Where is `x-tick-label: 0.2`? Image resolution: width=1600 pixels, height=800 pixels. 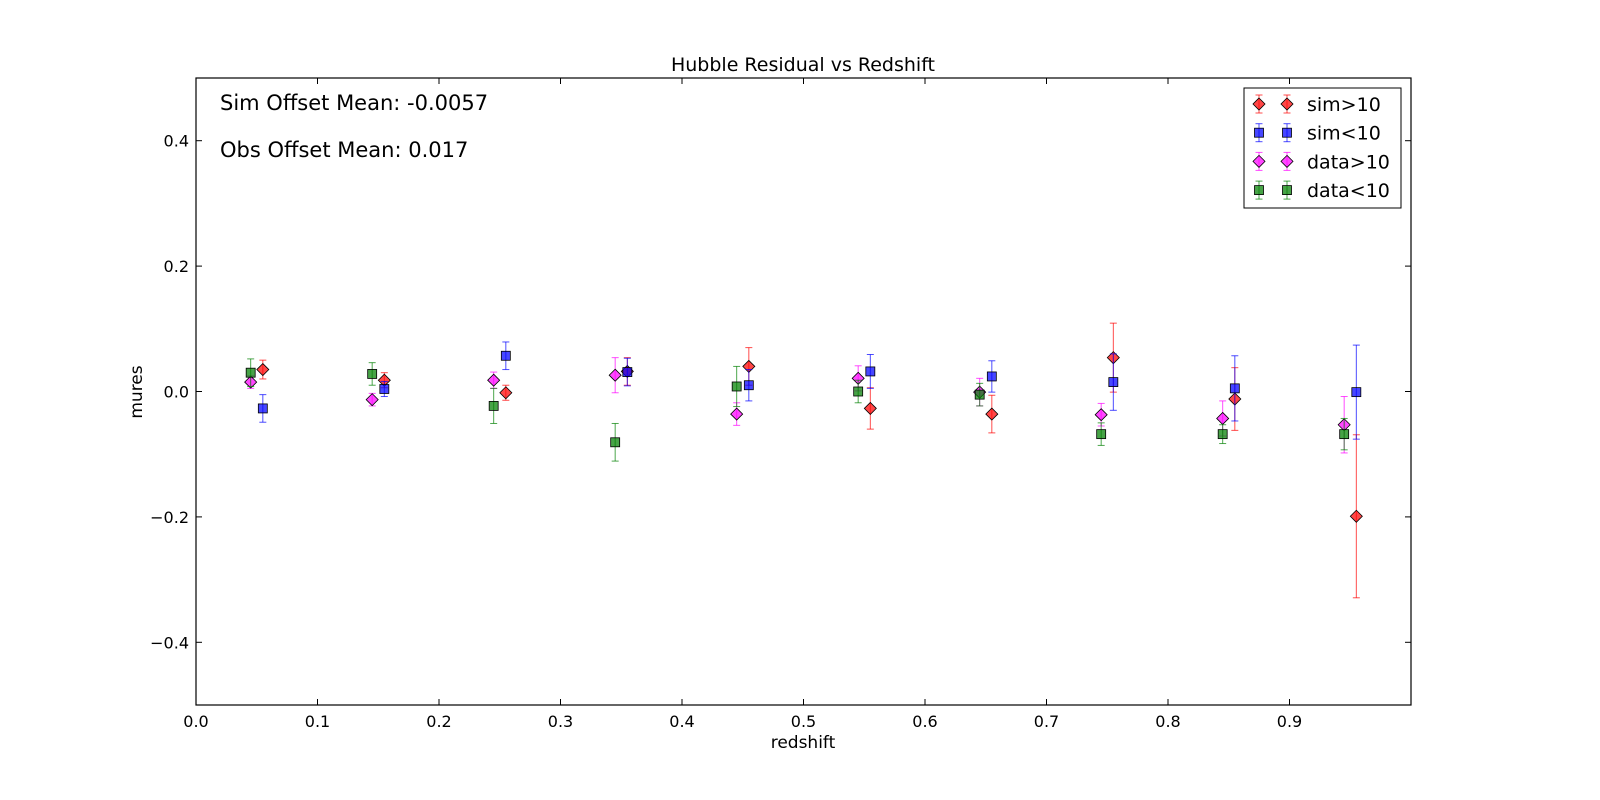
x-tick-label: 0.2 is located at coordinates (438, 721).